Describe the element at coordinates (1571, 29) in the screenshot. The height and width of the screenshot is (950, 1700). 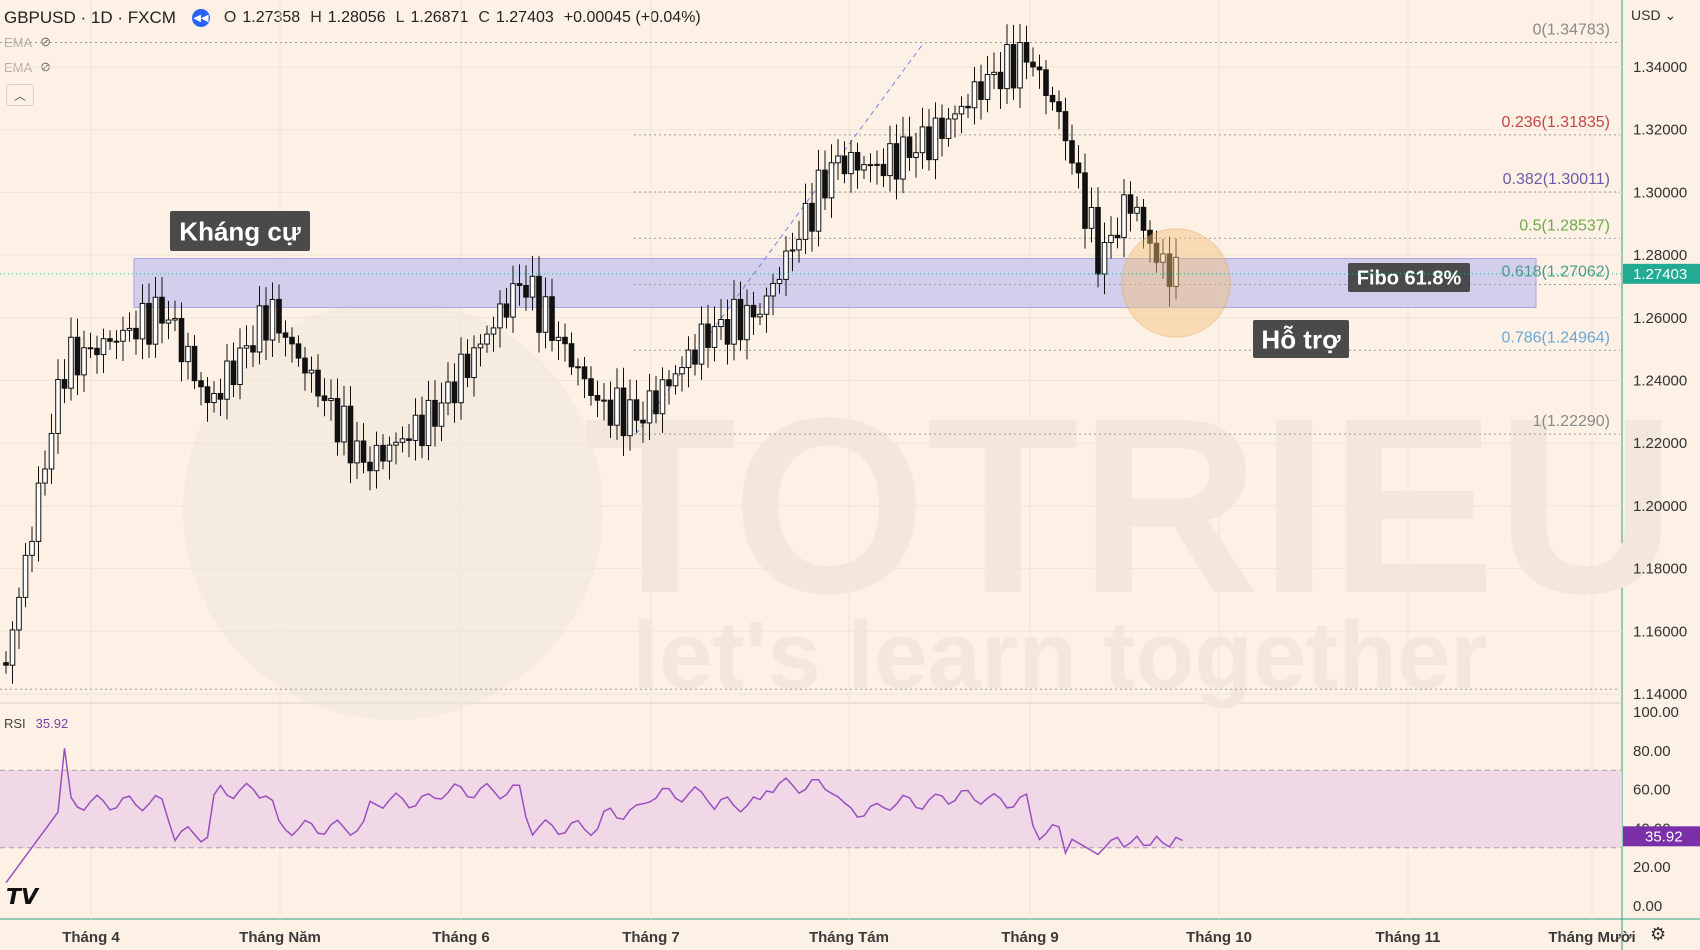
I see `fib-level-label: 0(1.34783)` at that location.